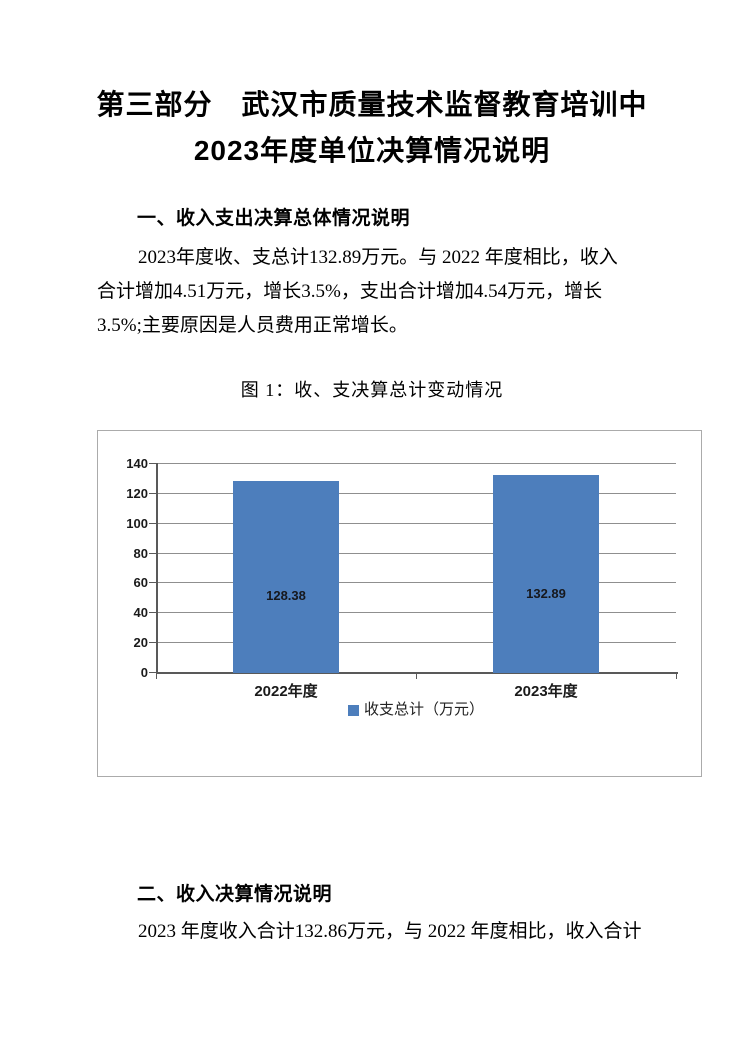  I want to click on y-axis-label: 100, so click(137, 523).